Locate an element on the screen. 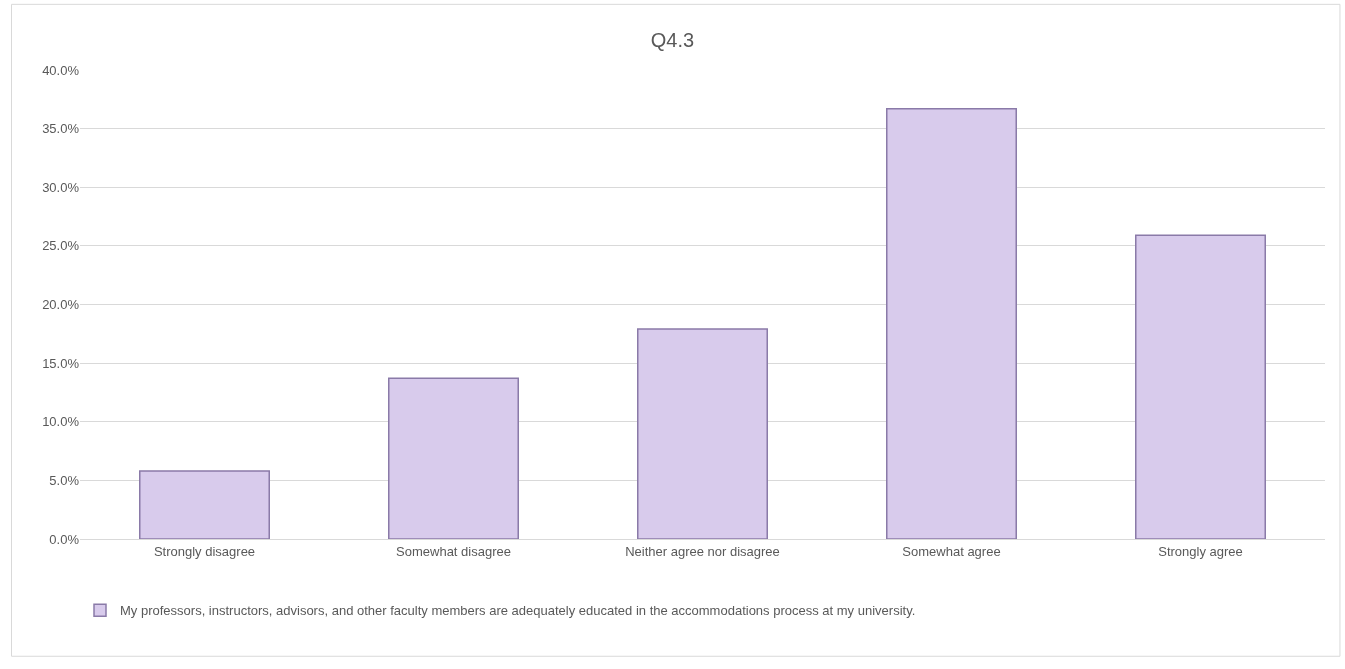  x-tick-label: Somewhat disagree is located at coordinates (453, 551).